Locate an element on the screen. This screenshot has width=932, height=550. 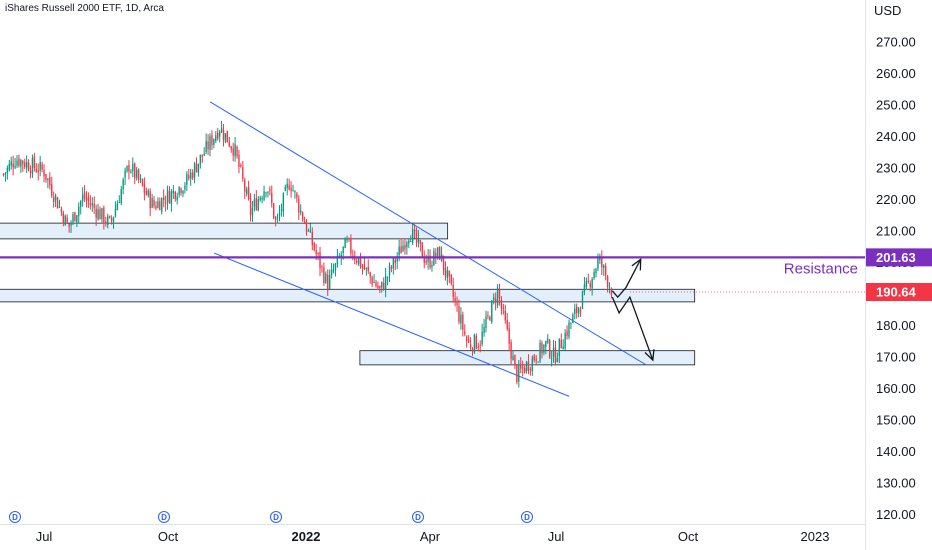
time-axis: Jul Oct 2022 Apr Jul Oct 2023 is located at coordinates (433, 536).